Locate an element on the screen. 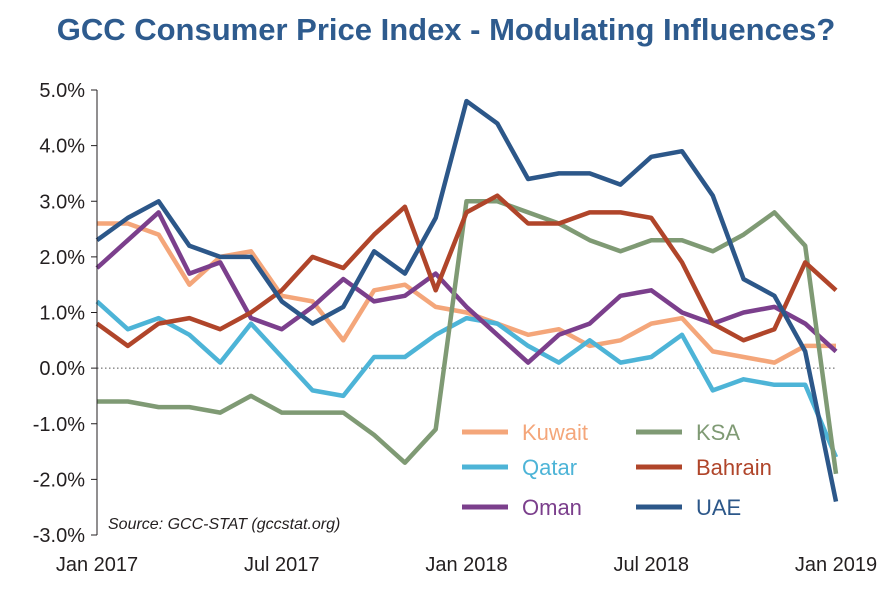  x-tick-label: Jul 2017 is located at coordinates (282, 565).